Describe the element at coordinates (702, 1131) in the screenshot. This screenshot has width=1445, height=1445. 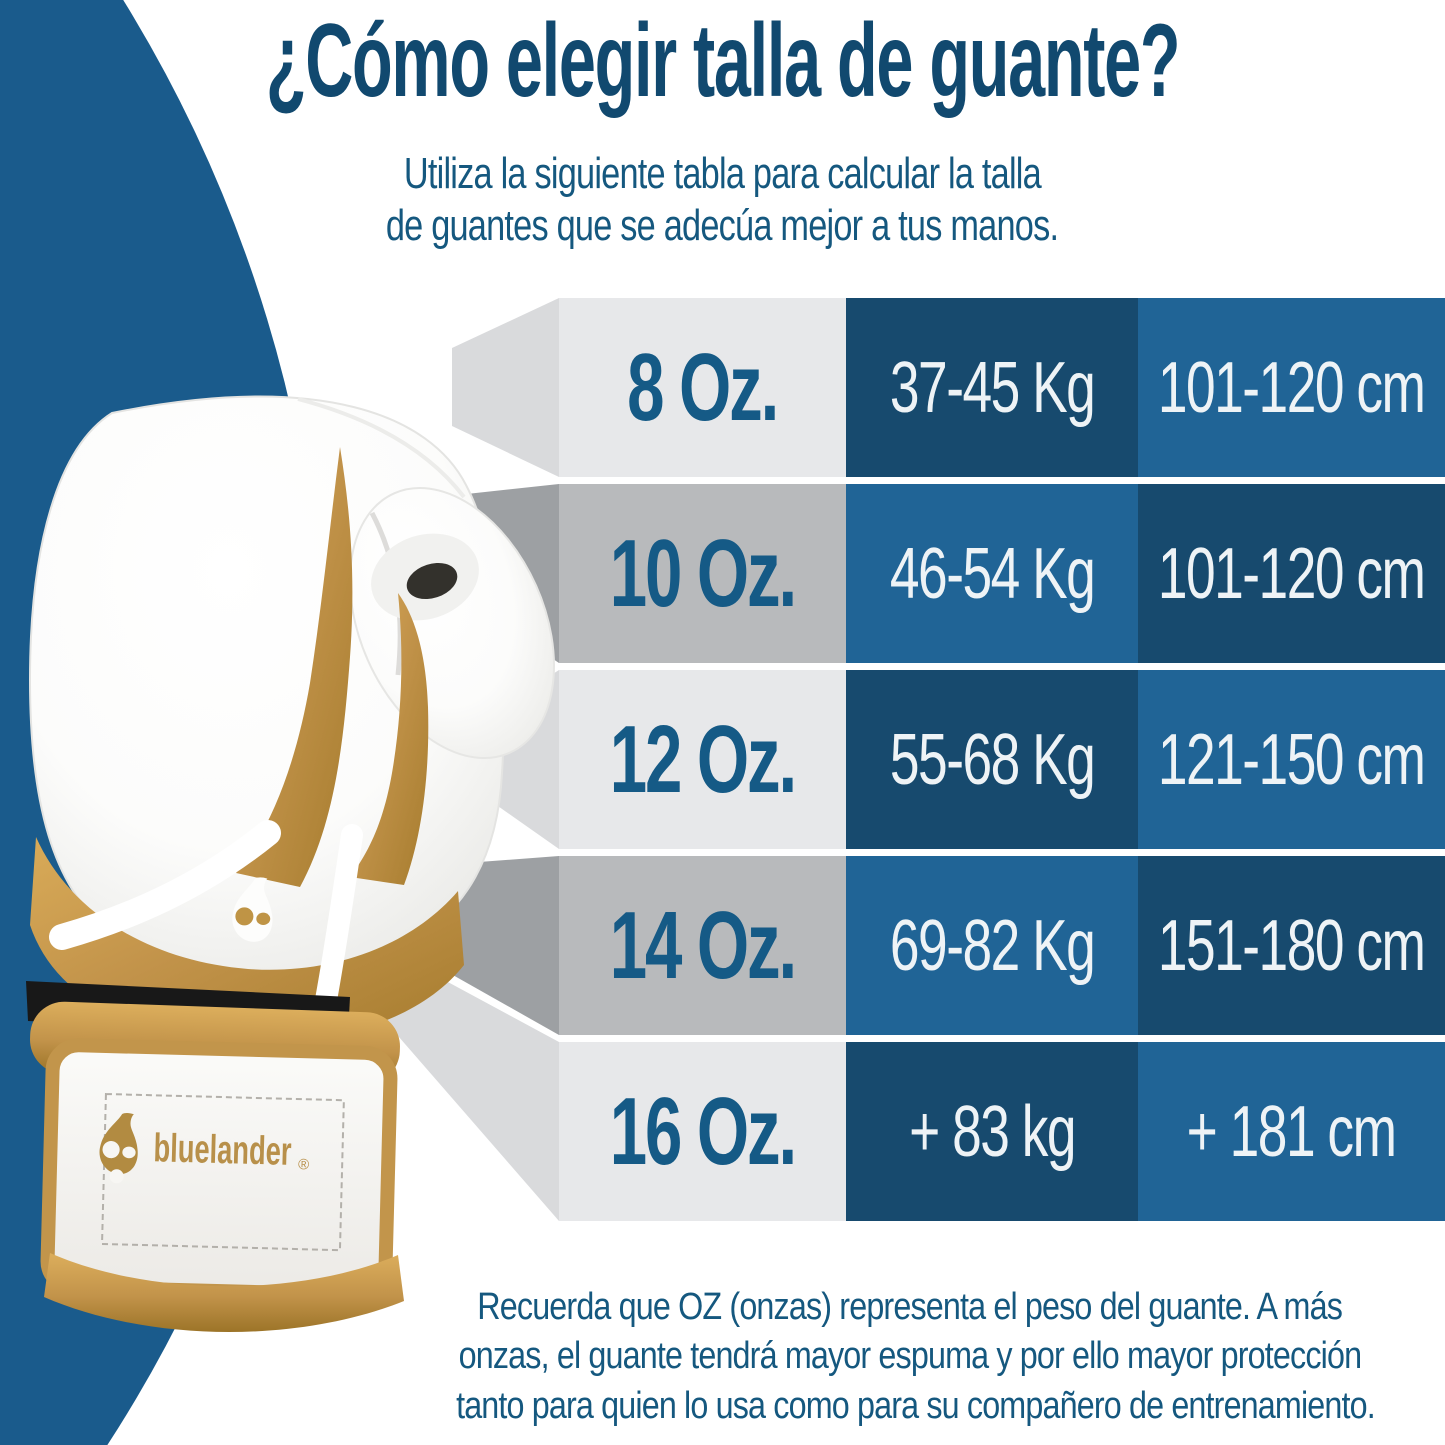
I see `size-cell: 16 Oz.` at that location.